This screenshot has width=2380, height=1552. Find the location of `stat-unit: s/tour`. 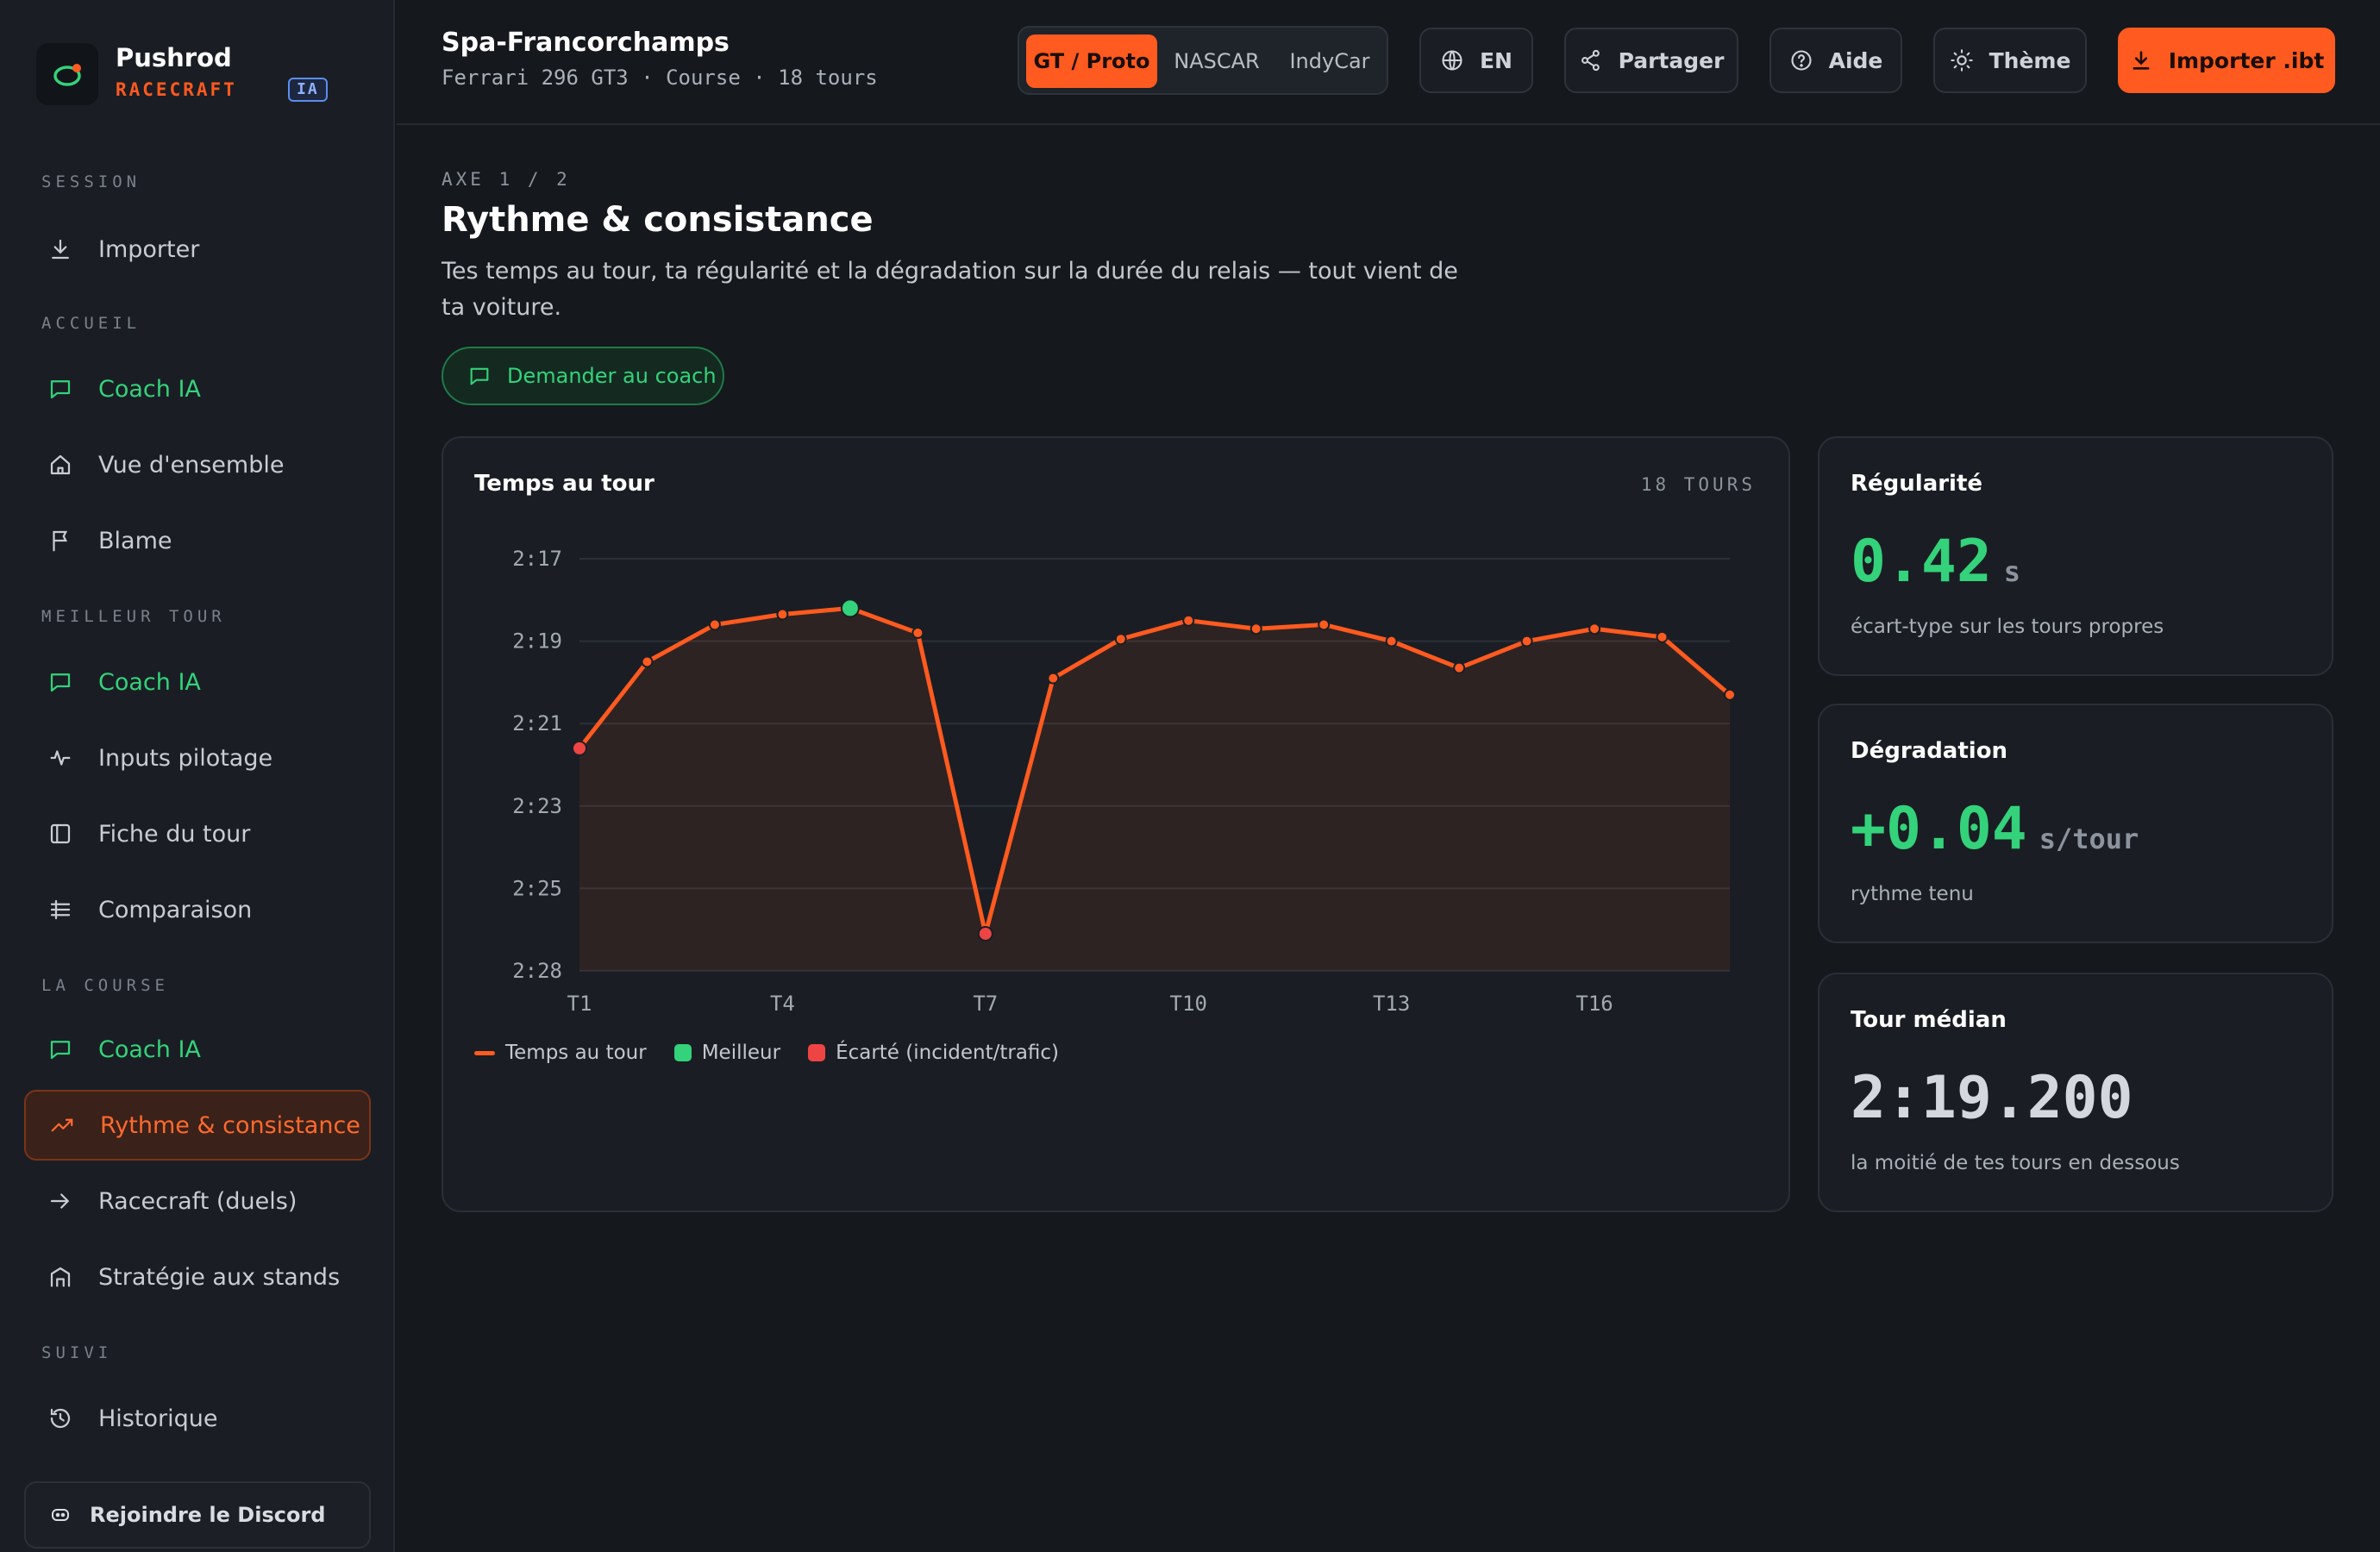

stat-unit: s/tour is located at coordinates (2089, 839).